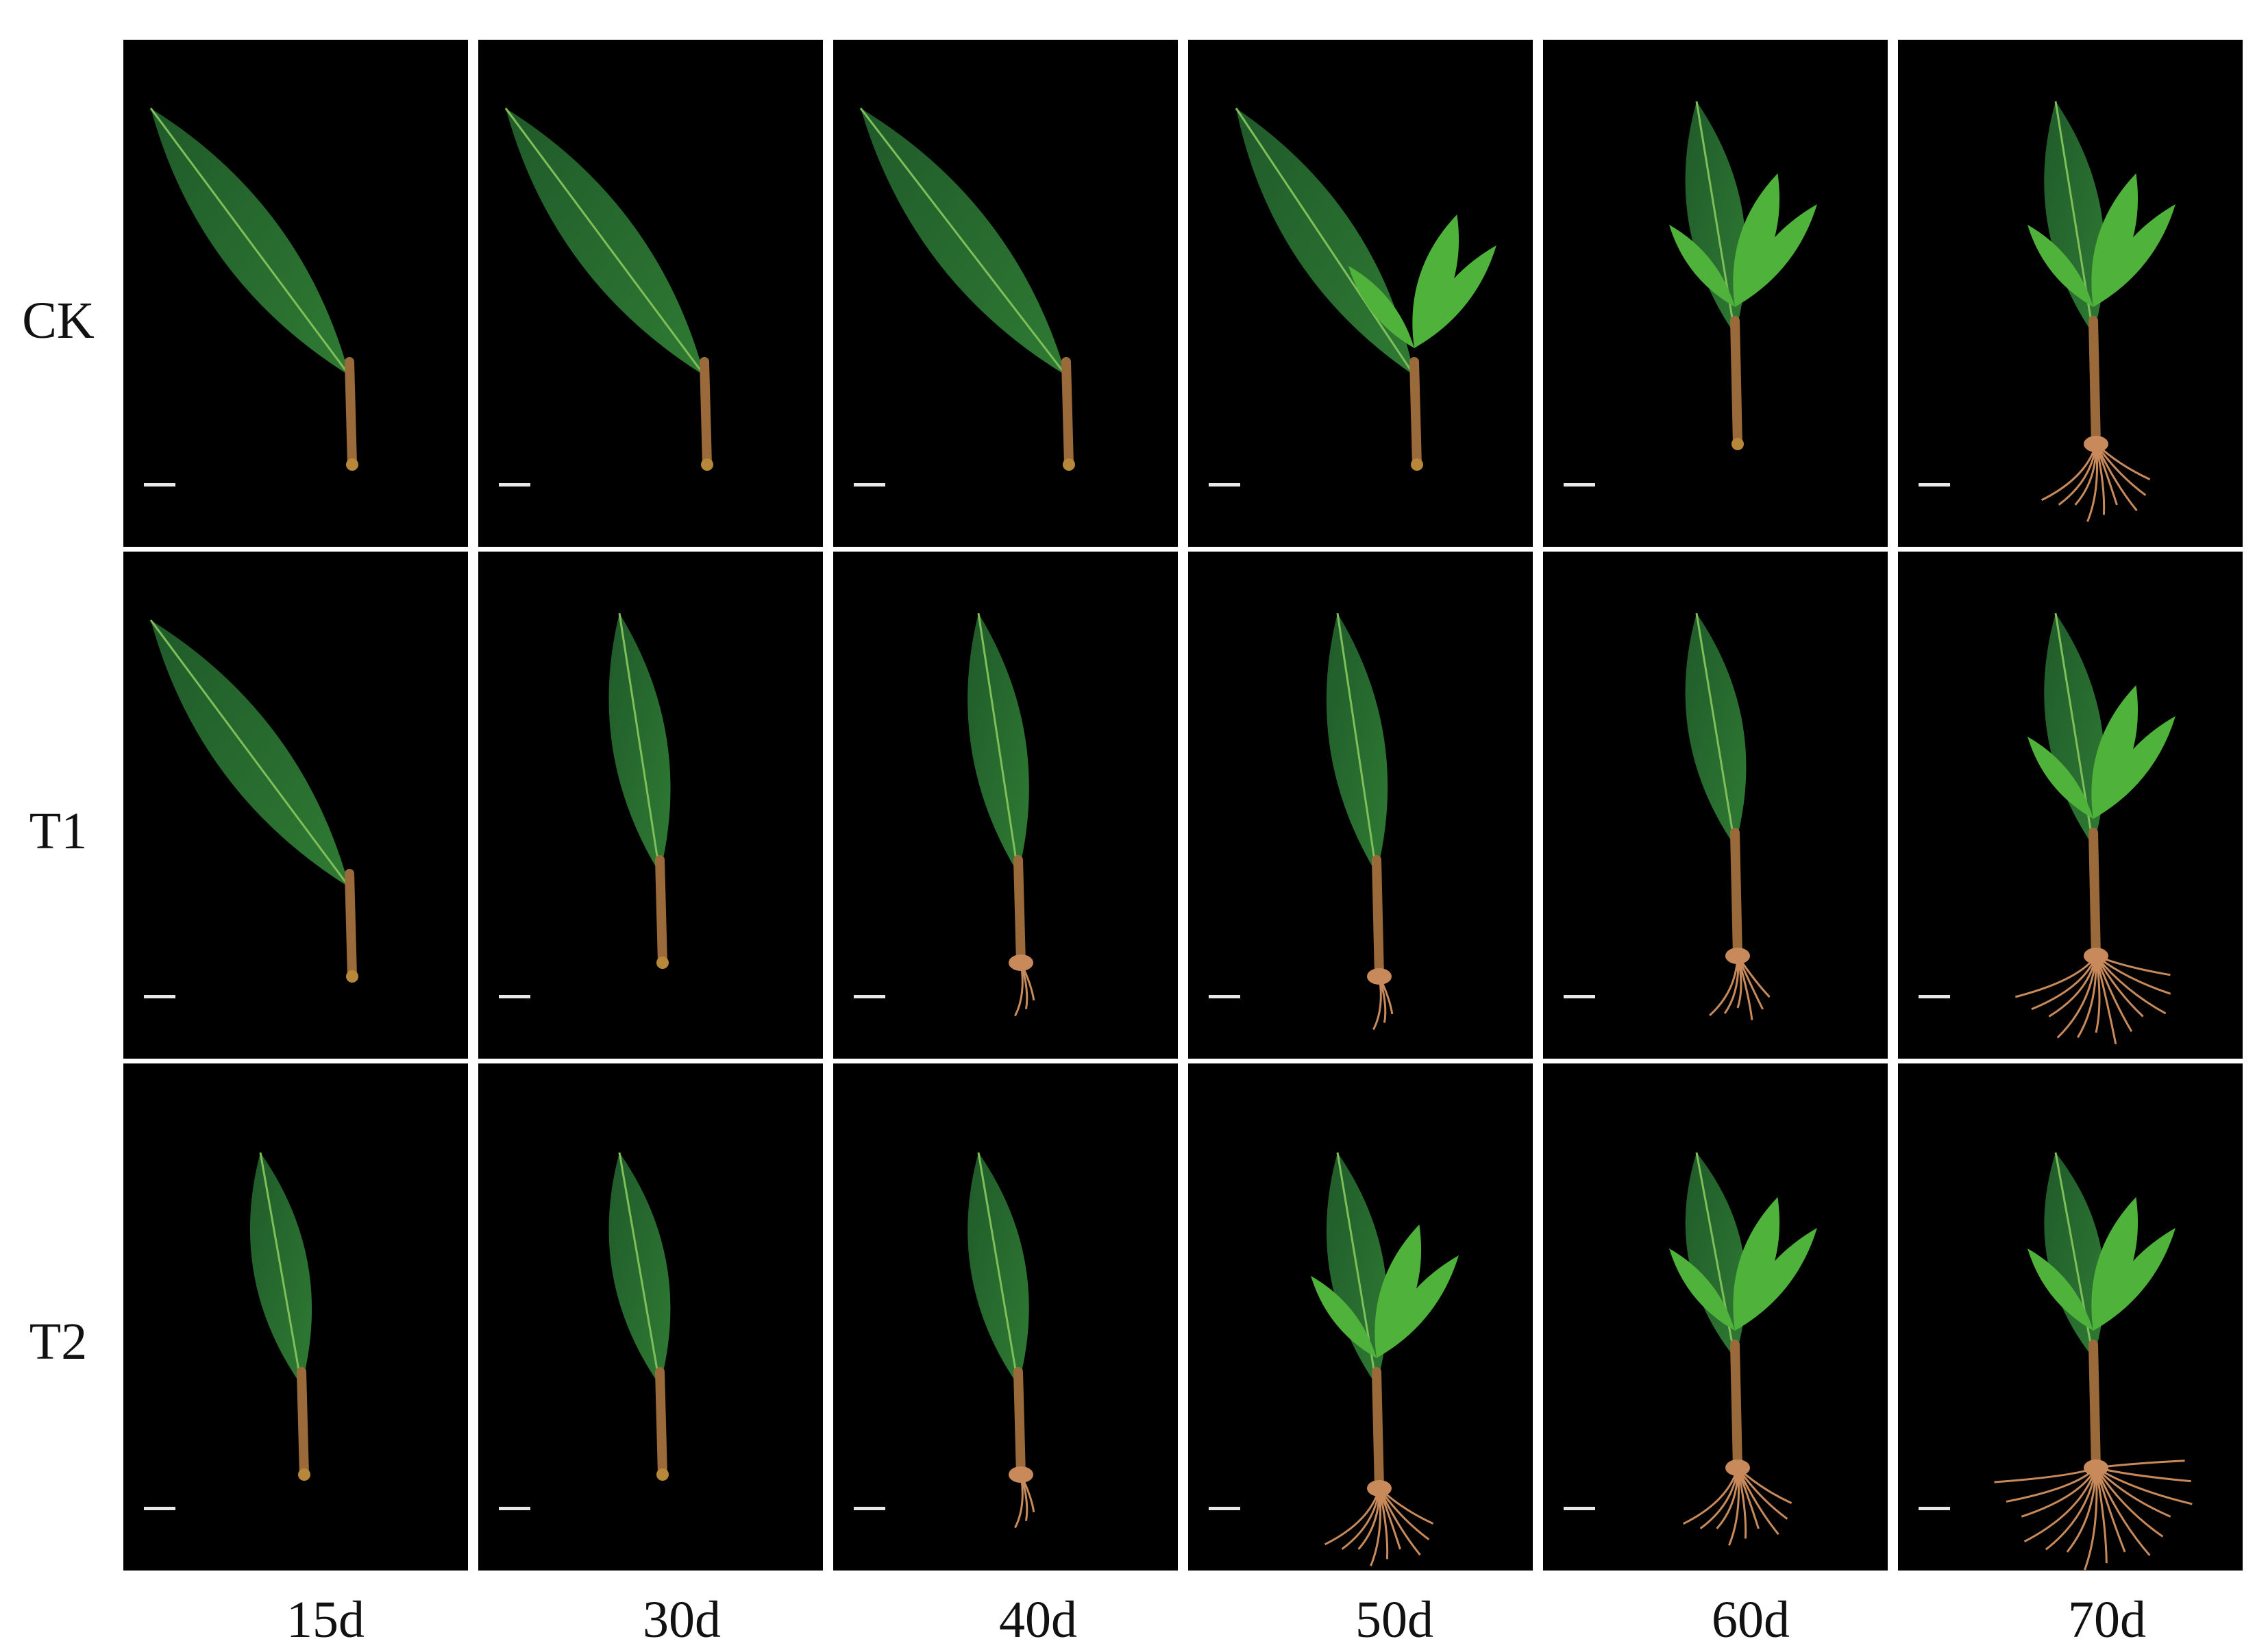 This screenshot has height=1650, width=2268. I want to click on photo-panel-ck-50d, so click(1360, 293).